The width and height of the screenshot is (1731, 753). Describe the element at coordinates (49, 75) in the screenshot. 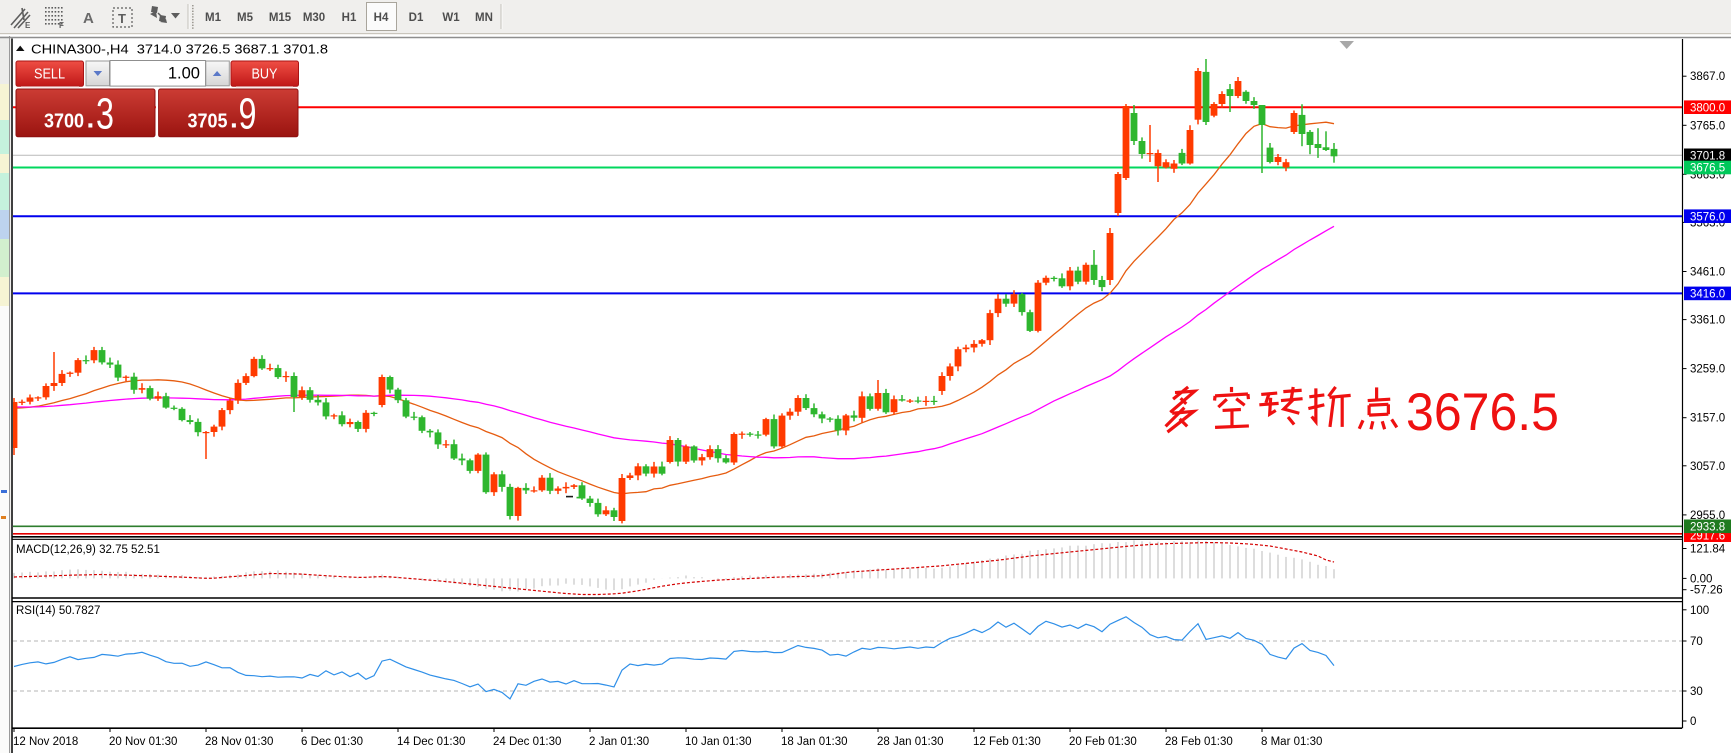

I see `svg-text: SELL` at that location.